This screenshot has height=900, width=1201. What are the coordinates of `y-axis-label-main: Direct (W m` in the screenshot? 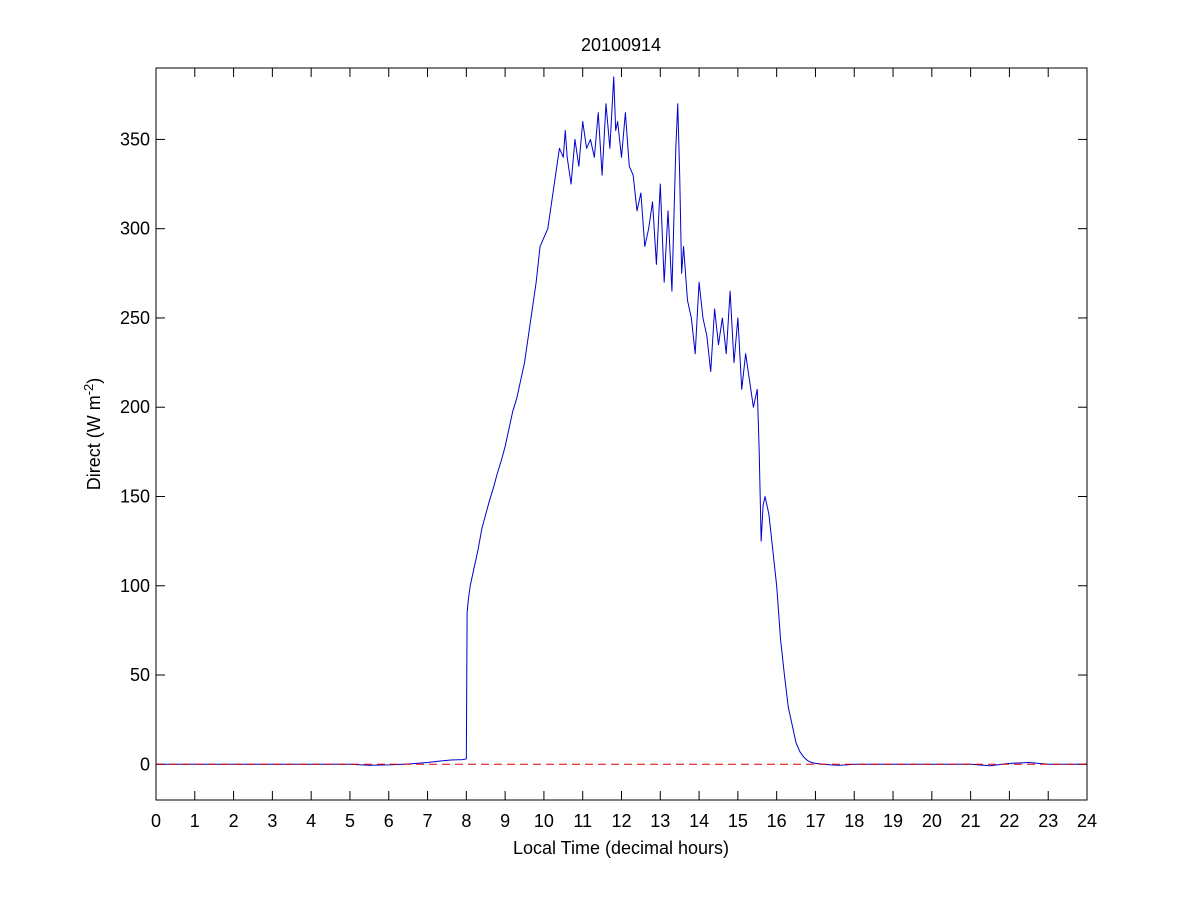 It's located at (94, 442).